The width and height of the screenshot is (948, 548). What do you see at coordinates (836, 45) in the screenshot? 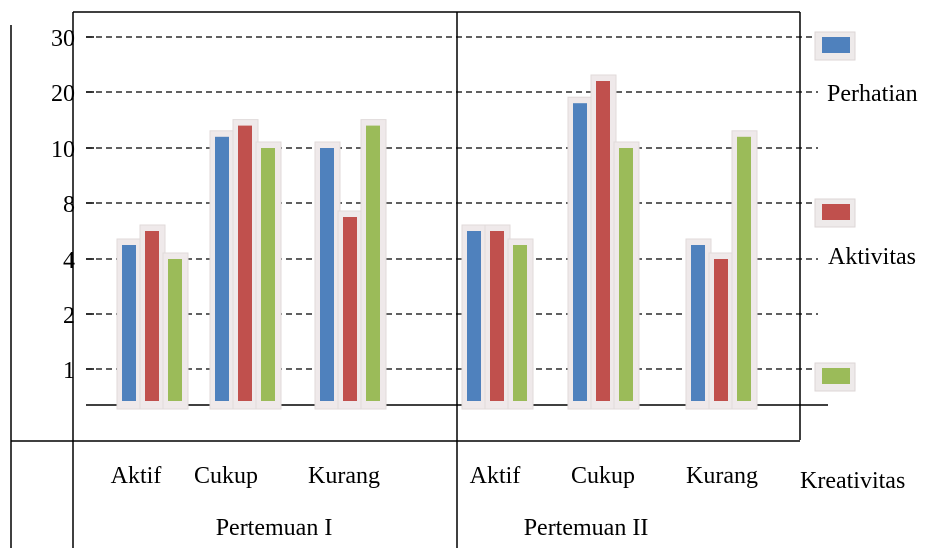
I see `legend-swatch-perhatian` at bounding box center [836, 45].